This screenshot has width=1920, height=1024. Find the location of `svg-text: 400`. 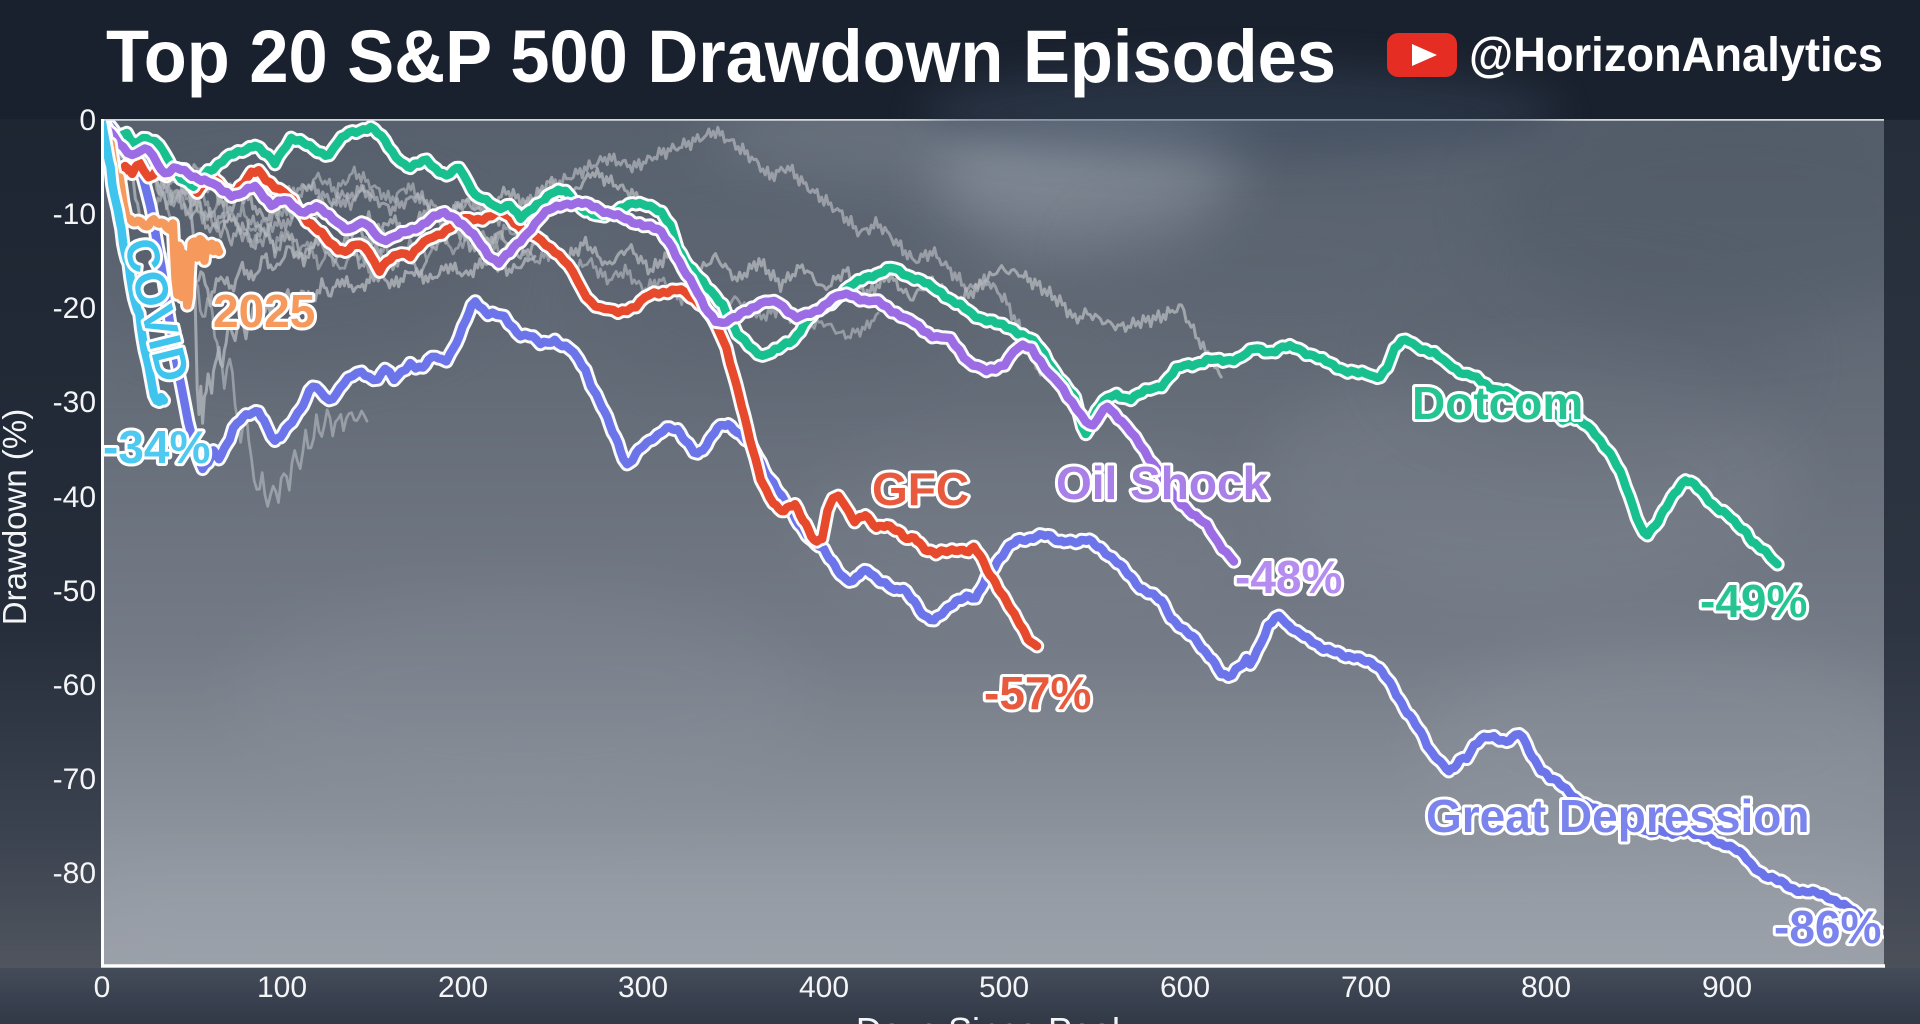

svg-text: 400 is located at coordinates (824, 987).